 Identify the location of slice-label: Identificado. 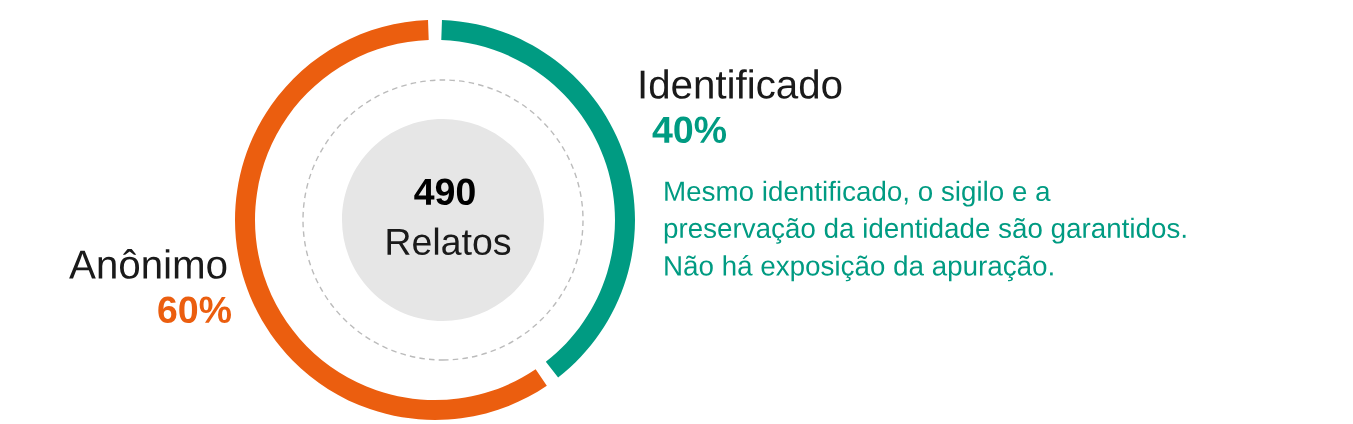
(741, 84).